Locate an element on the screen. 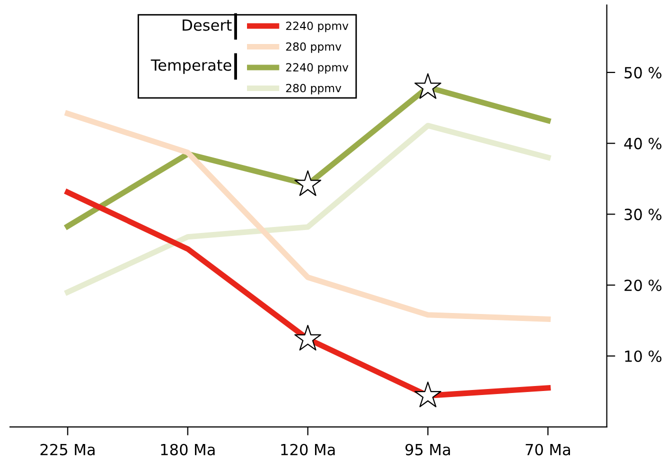 The image size is (669, 463). y-tick-label: 20 % is located at coordinates (643, 286).